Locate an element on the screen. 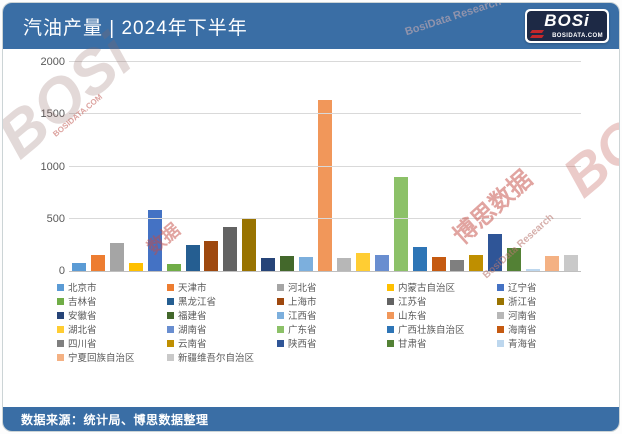  legend-item-label: 内蒙古自治区 is located at coordinates (427, 288).